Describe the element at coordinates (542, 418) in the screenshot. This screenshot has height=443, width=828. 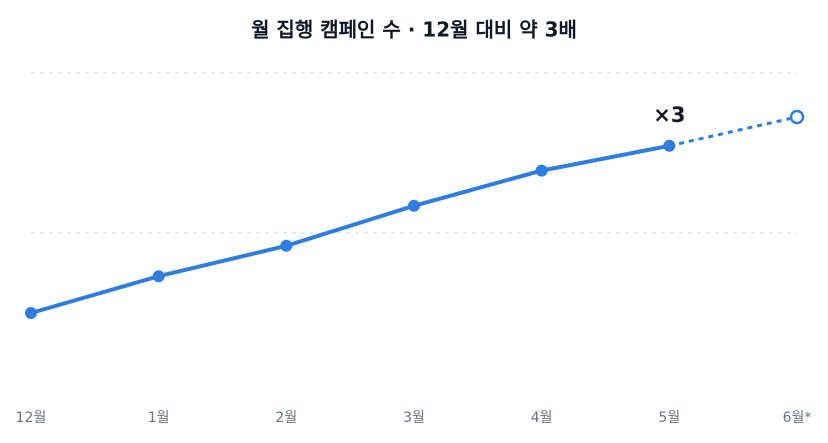
I see `x-tick-label: 4월` at that location.